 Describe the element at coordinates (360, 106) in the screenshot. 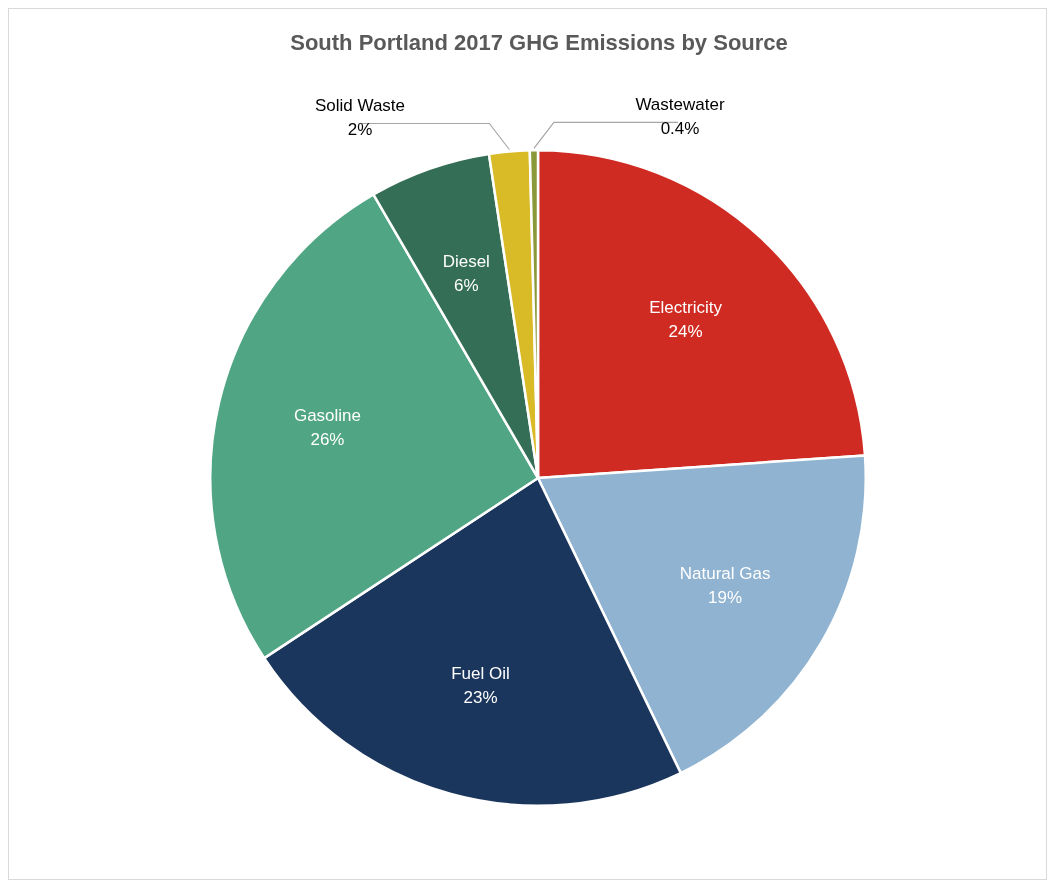

I see `slice-label: Solid Waste` at that location.